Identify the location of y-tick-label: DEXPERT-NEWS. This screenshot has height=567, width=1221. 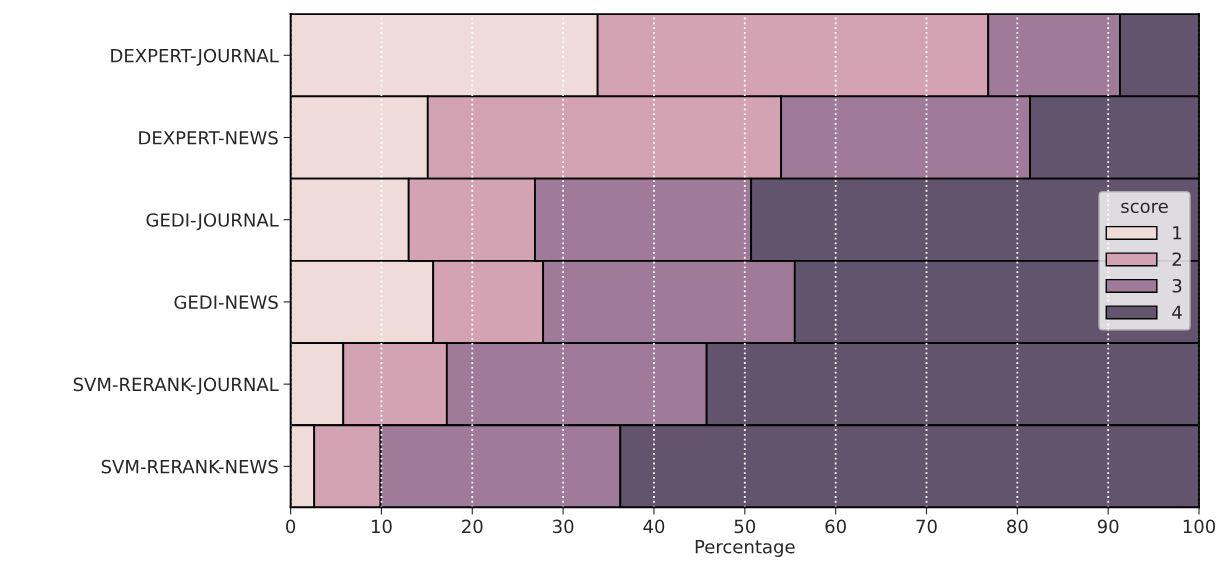
(208, 137).